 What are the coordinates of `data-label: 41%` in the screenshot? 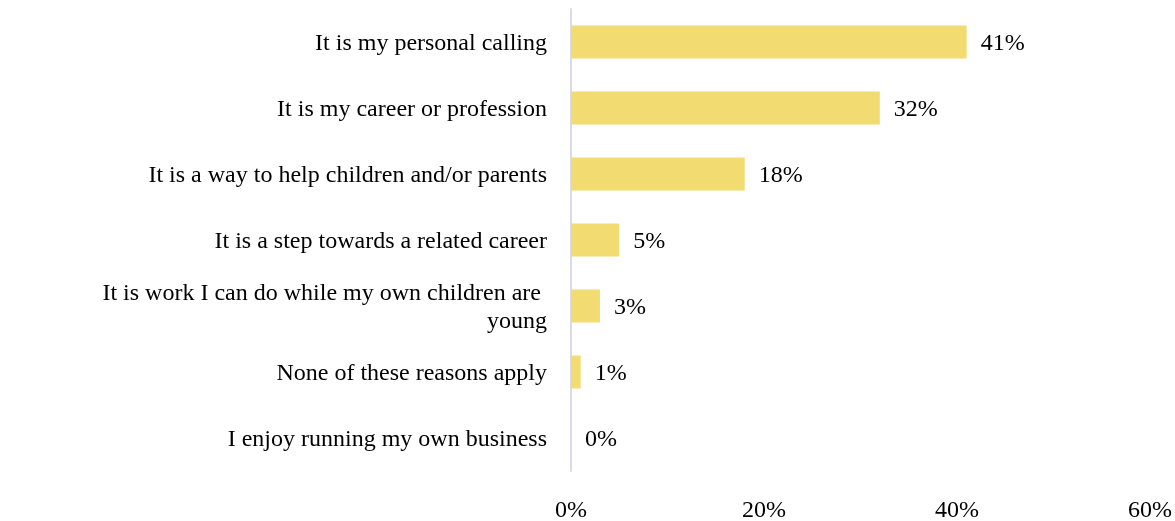 It's located at (1002, 42).